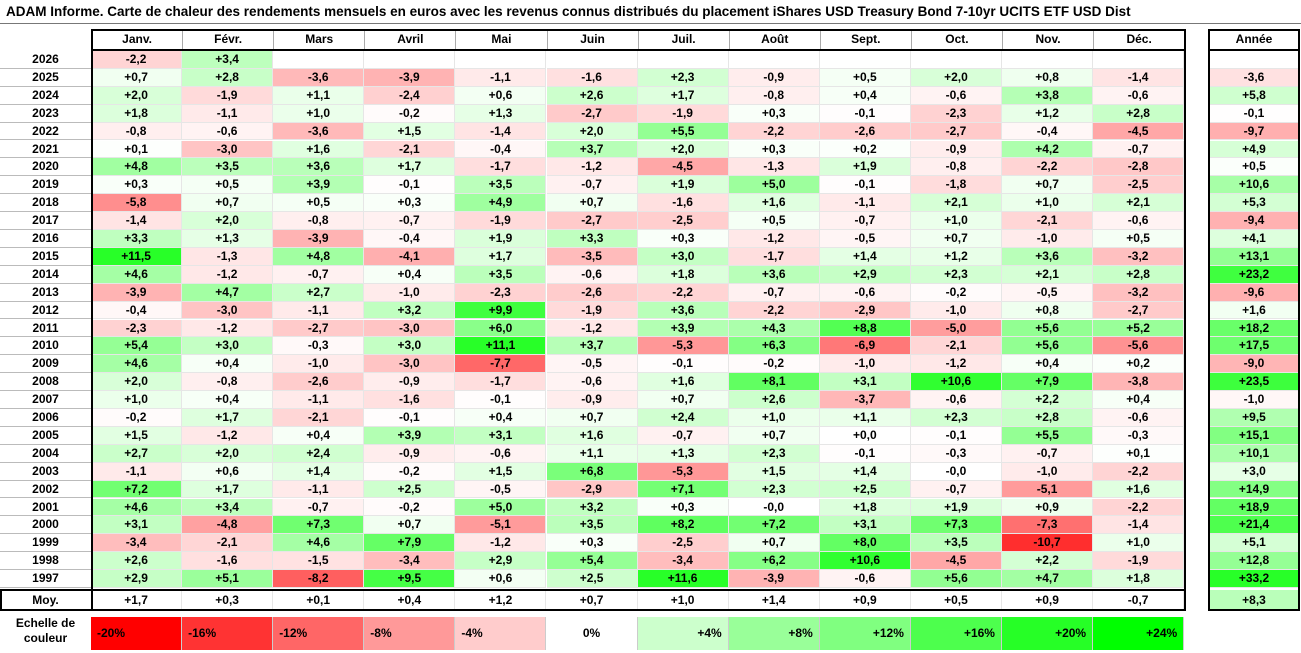  I want to click on heatmap-cell: +3,5, so click(592, 525).